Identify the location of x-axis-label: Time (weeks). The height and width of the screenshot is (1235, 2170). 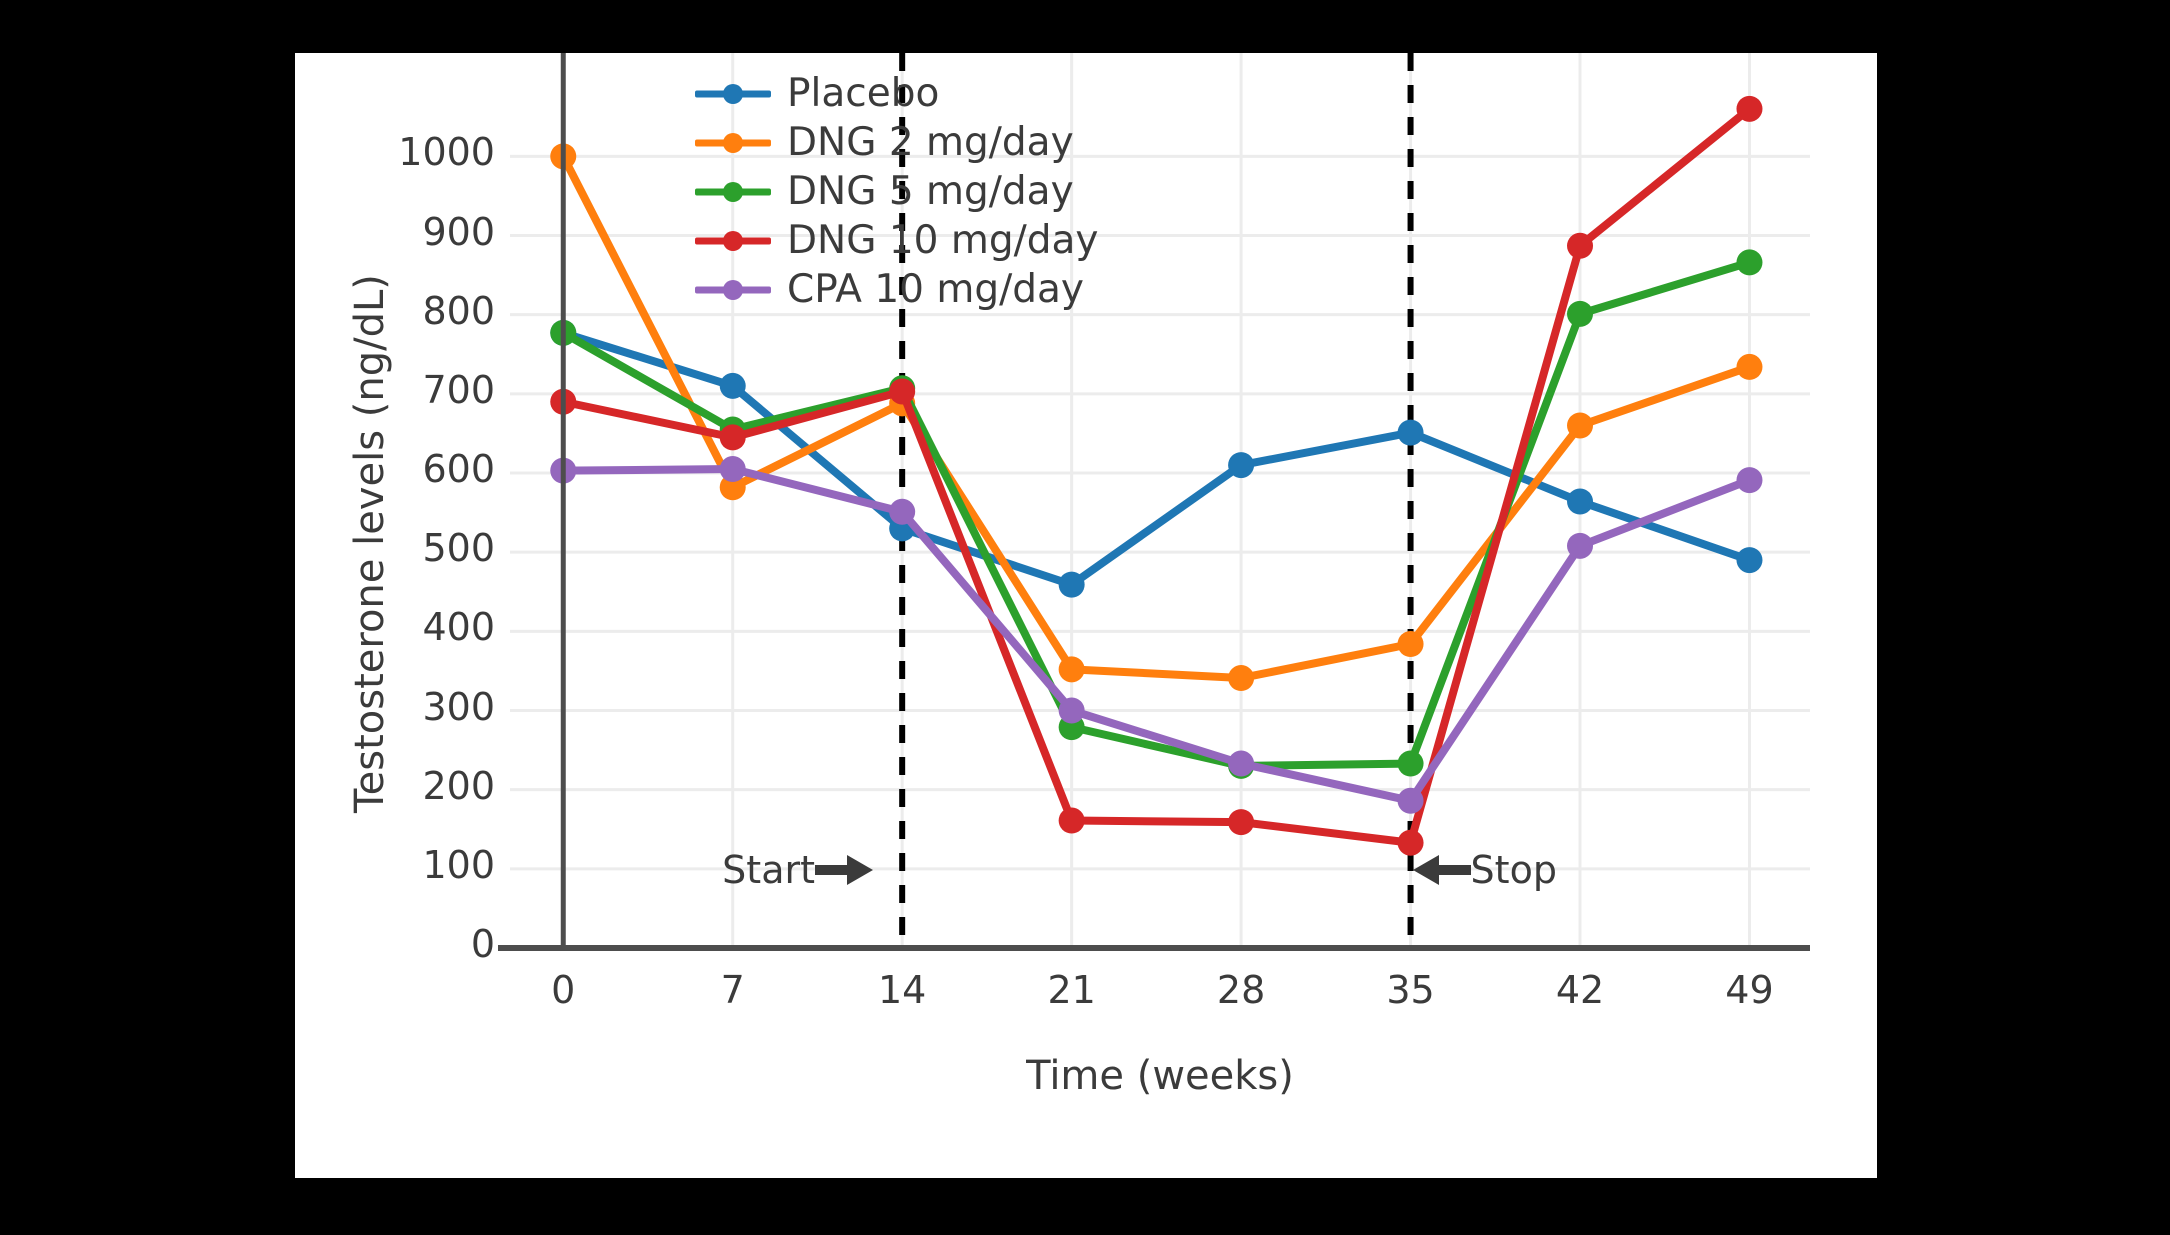
(1160, 1076).